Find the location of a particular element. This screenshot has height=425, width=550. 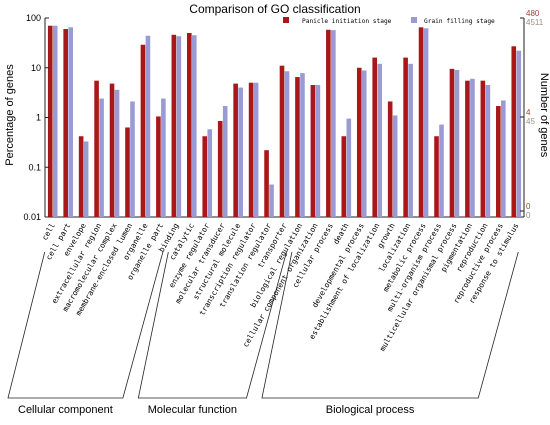

group-label-2: Biological process is located at coordinates (370, 410).